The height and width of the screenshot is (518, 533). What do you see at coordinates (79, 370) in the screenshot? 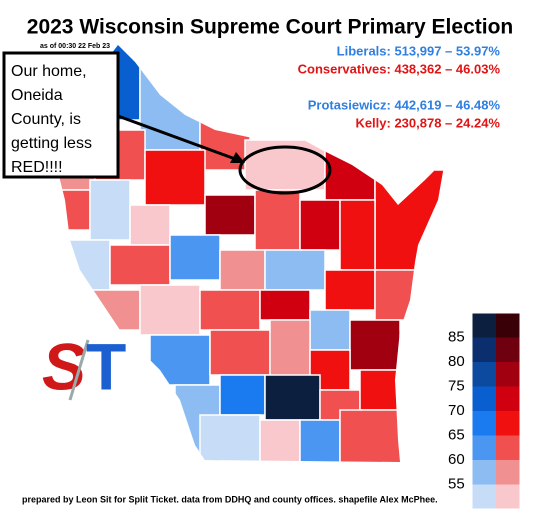
I see `logo-slash` at bounding box center [79, 370].